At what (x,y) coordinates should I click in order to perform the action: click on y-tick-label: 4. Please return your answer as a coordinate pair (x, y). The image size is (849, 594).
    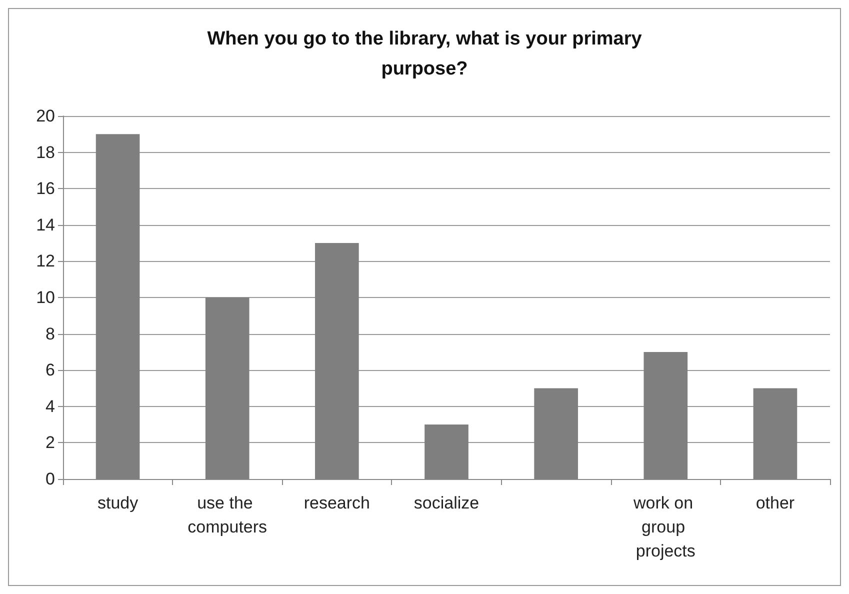
    Looking at the image, I should click on (50, 406).